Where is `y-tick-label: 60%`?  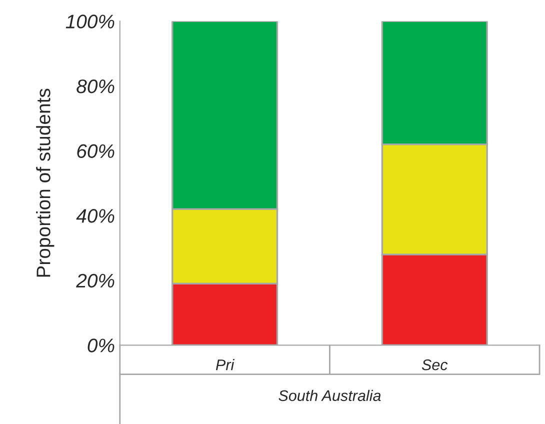
y-tick-label: 60% is located at coordinates (95, 151).